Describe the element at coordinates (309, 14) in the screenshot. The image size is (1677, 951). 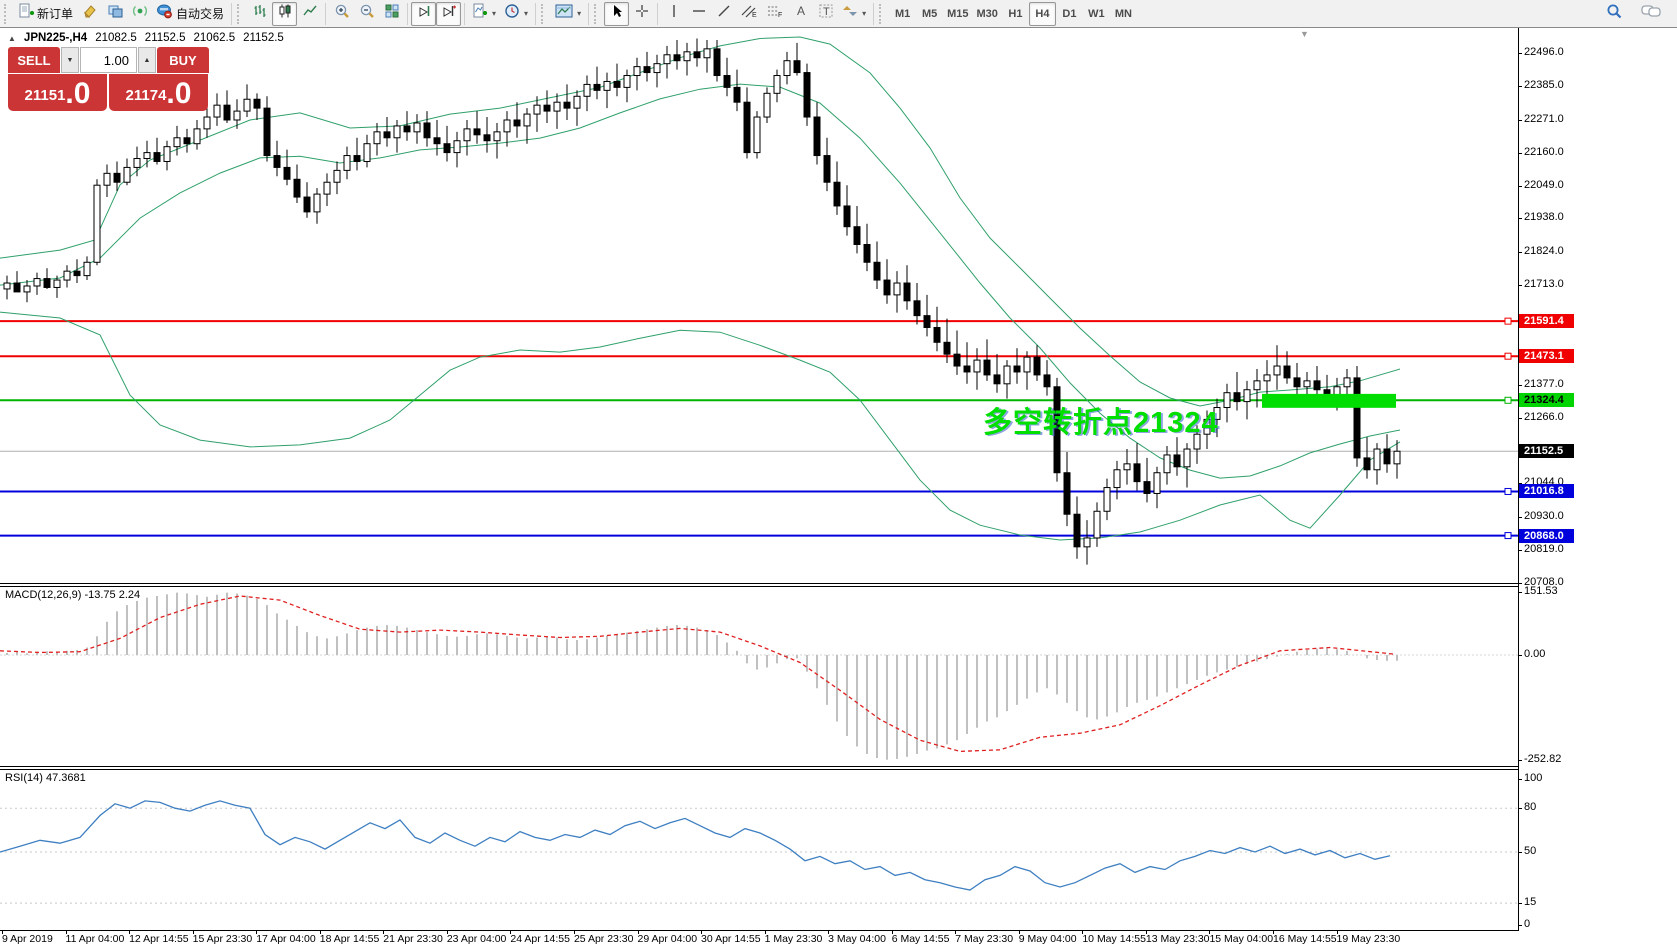
I see `line-chart-button` at that location.